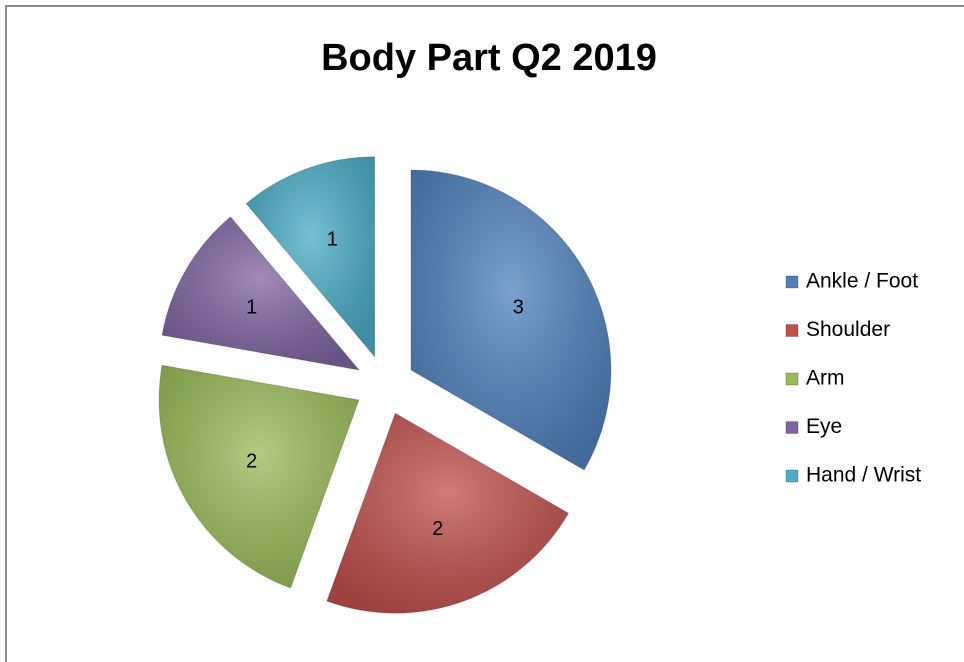 The width and height of the screenshot is (964, 662). I want to click on chart-title: Body Part Q2 2019, so click(489, 58).